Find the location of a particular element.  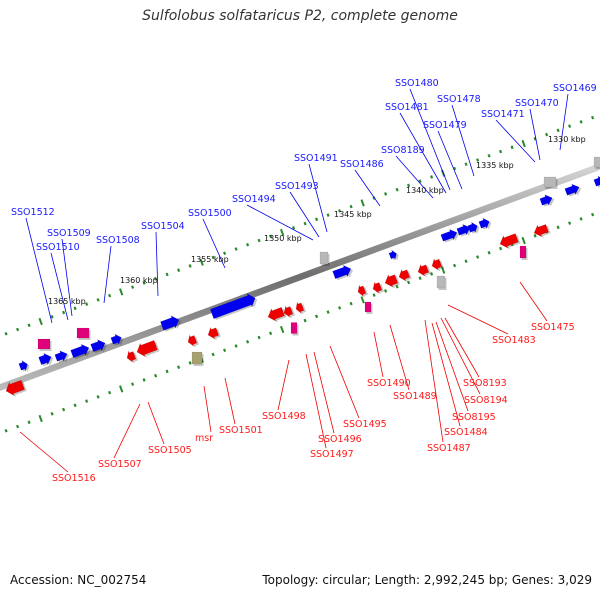

reverse-gene-label: SSO1496 is located at coordinates (340, 439).